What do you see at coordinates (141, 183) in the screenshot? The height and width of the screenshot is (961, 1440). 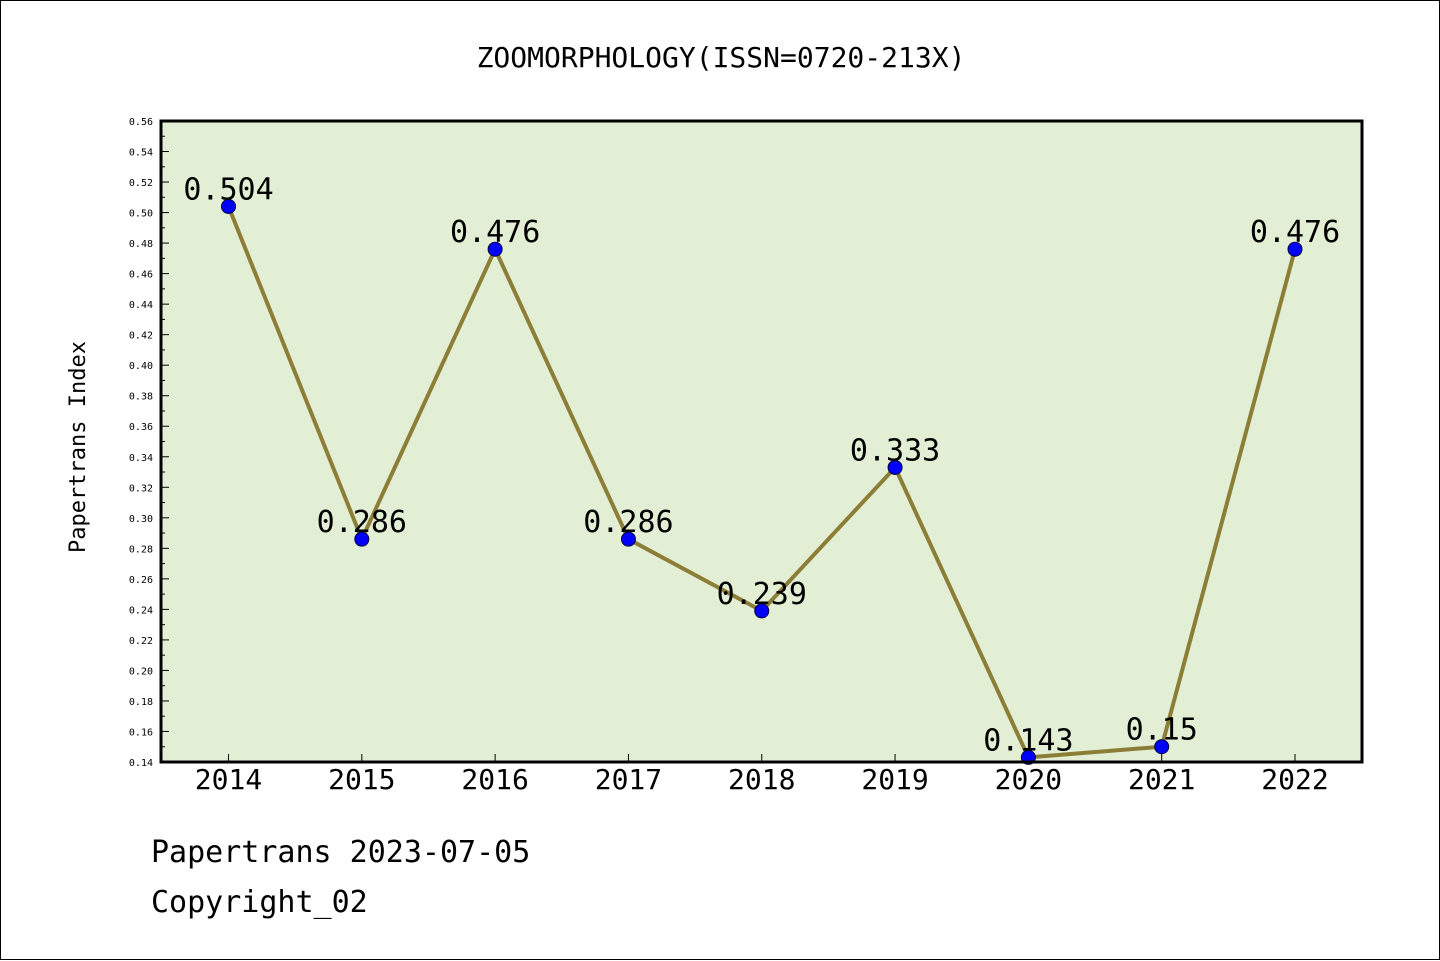 I see `y-tick-label: 0.52` at bounding box center [141, 183].